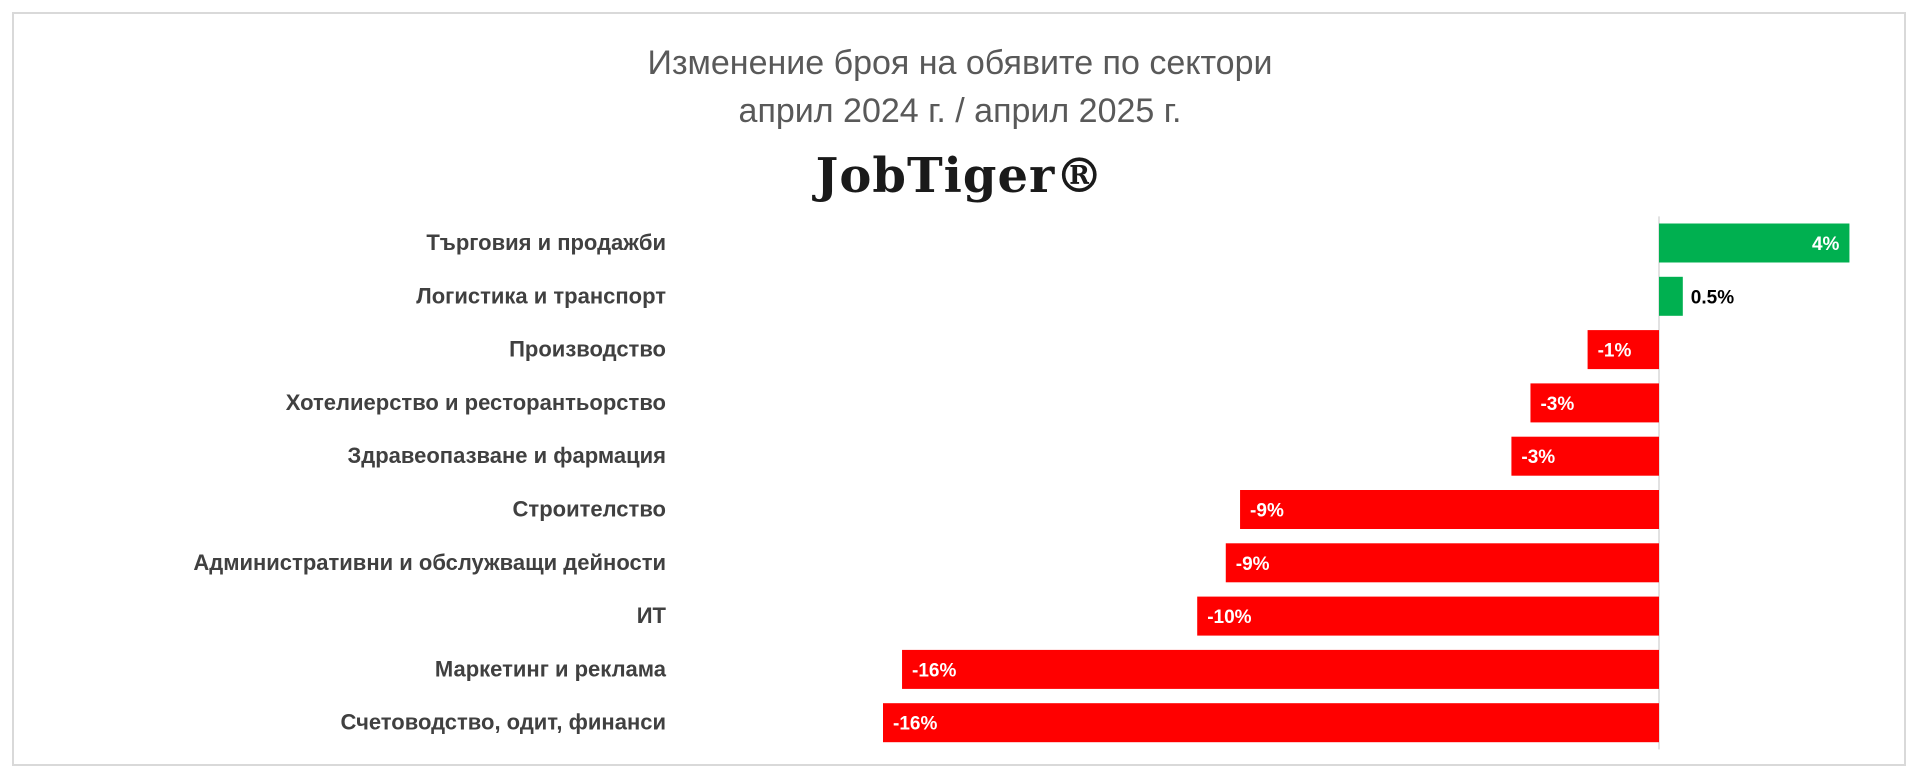 The width and height of the screenshot is (1920, 782). What do you see at coordinates (960, 111) in the screenshot?
I see `chart-subtitle: април 2024 г. / април 2025 г.` at bounding box center [960, 111].